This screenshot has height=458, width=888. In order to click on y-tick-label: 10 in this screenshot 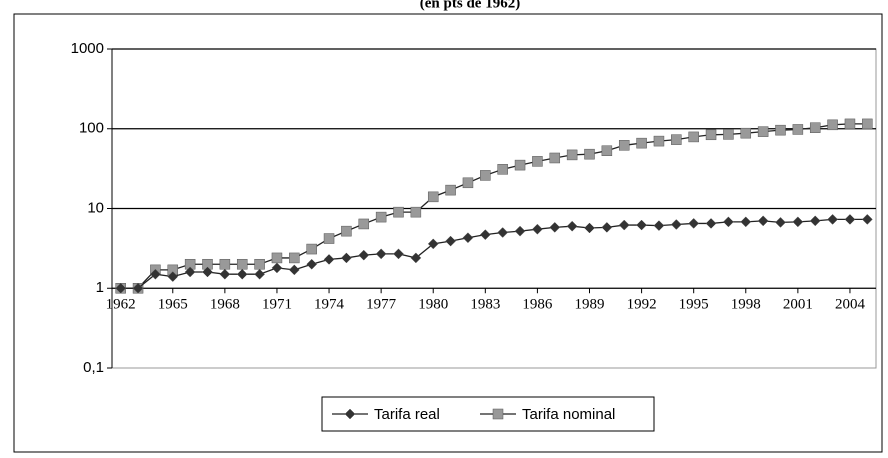, I will do `click(95, 207)`.